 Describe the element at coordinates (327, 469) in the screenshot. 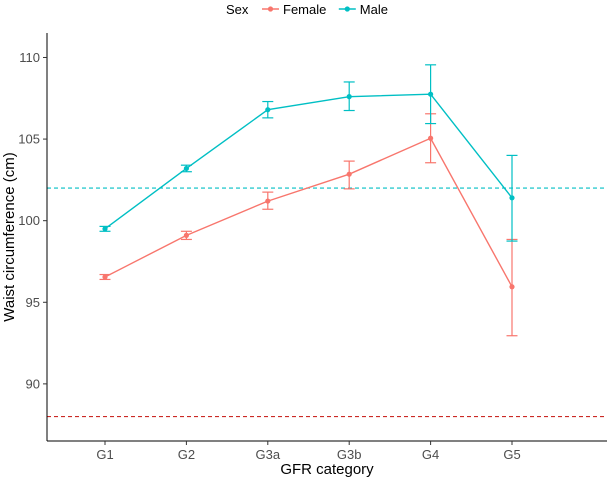

I see `x-axis-title: GFR category` at that location.